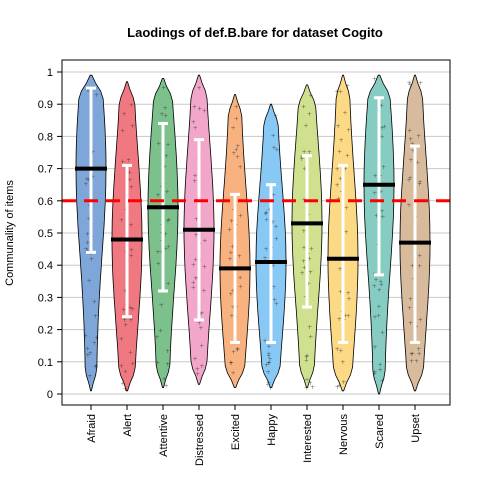 The image size is (480, 480). What do you see at coordinates (45, 170) in the screenshot?
I see `y-tick-label: 0.7` at bounding box center [45, 170].